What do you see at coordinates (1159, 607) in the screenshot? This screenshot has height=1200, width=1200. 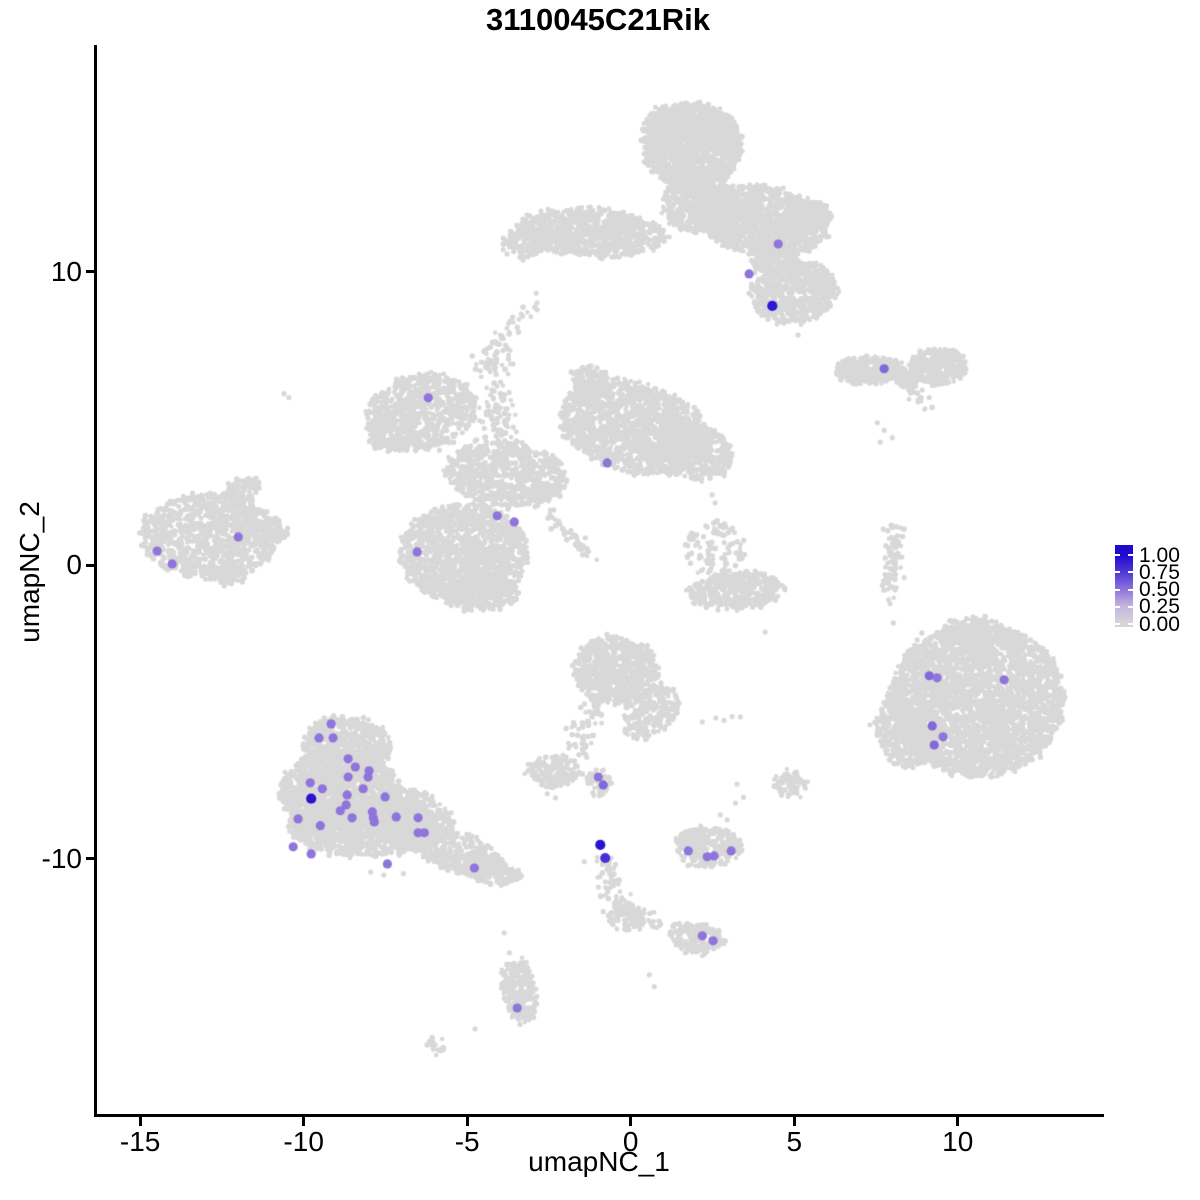 I see `legend-label: 0.25` at bounding box center [1159, 607].